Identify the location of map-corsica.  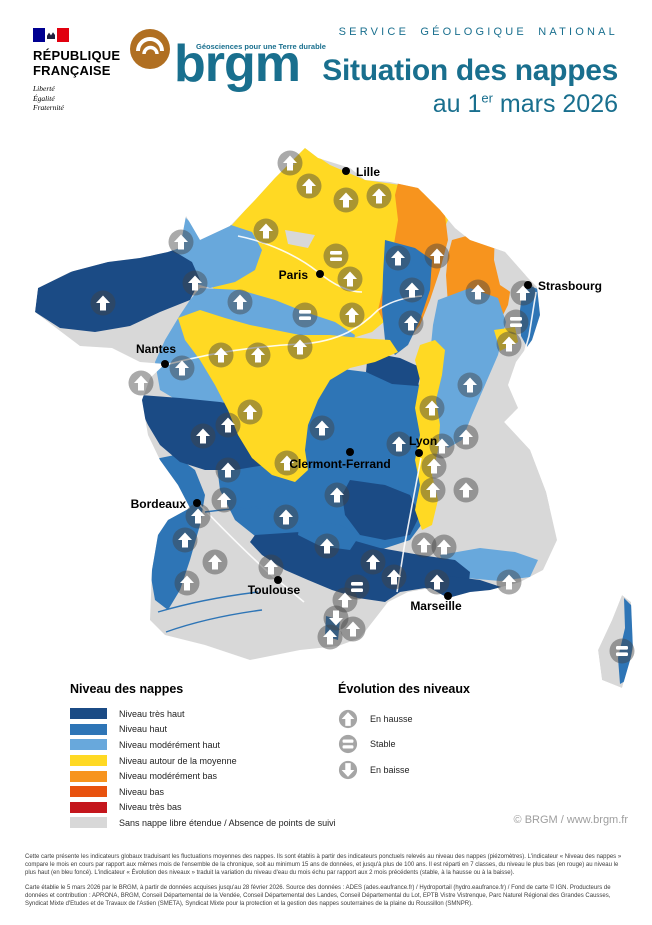
(615, 641).